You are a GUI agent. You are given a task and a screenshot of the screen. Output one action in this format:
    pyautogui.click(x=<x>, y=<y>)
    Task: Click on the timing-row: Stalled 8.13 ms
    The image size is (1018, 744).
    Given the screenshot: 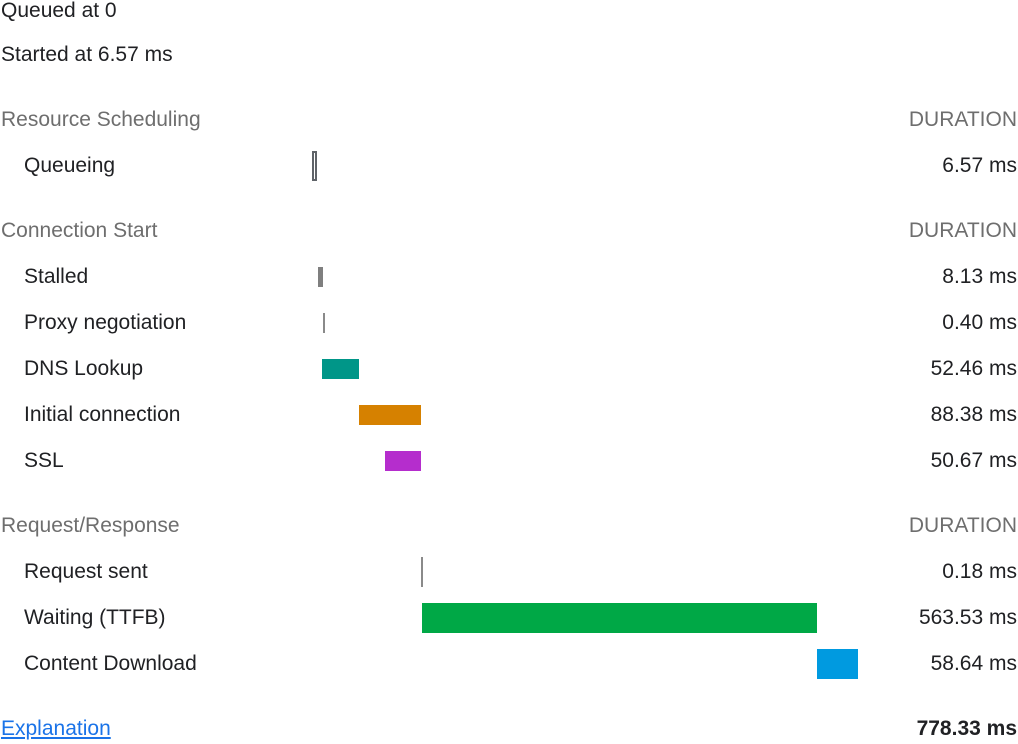 What is the action you would take?
    pyautogui.click(x=509, y=277)
    